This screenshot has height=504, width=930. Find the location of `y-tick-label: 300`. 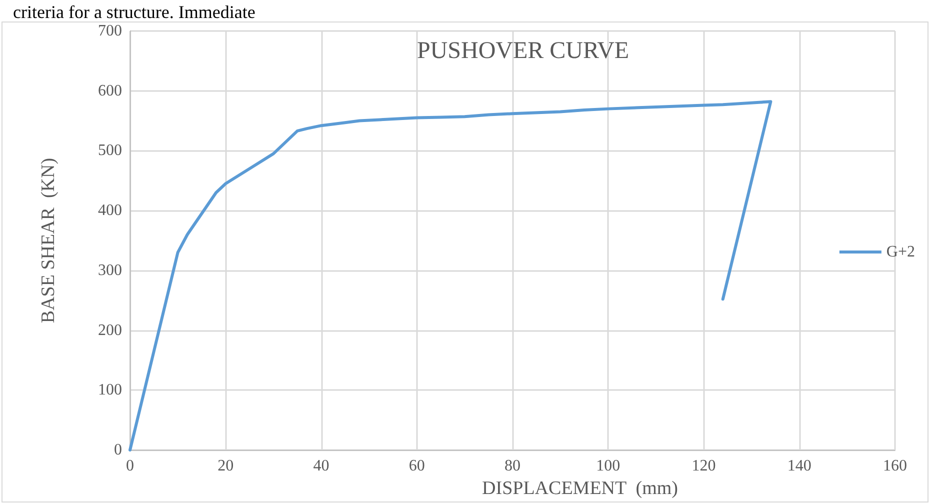

y-tick-label: 300 is located at coordinates (110, 270).